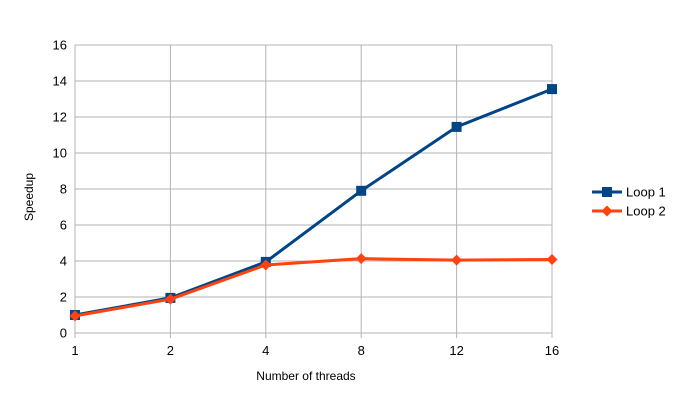 This screenshot has width=679, height=402. Describe the element at coordinates (74, 350) in the screenshot. I see `x-tick-label: 1` at that location.